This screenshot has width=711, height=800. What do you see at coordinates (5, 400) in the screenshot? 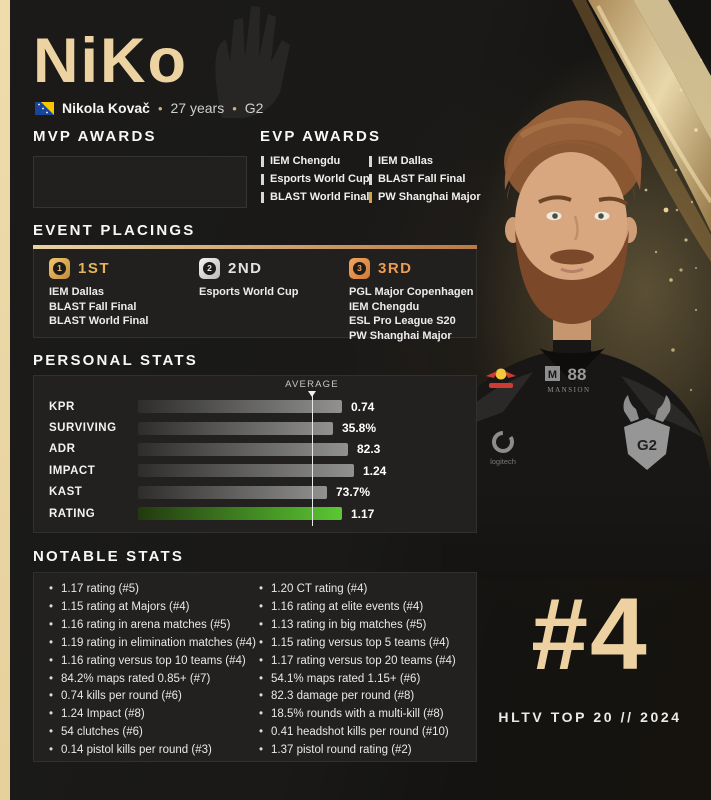
I see `left-accent-strip` at bounding box center [5, 400].